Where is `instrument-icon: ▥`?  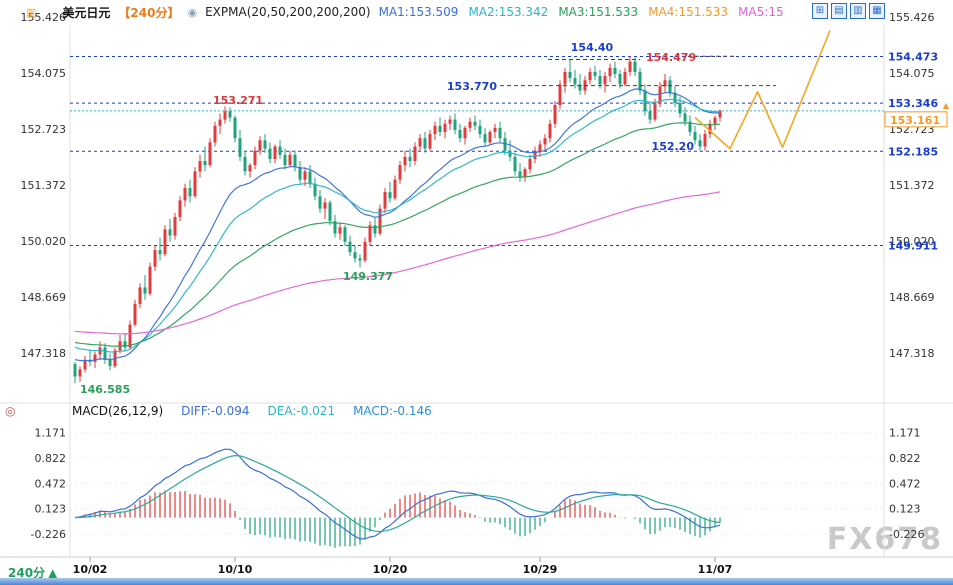 instrument-icon: ▥ is located at coordinates (31, 12).